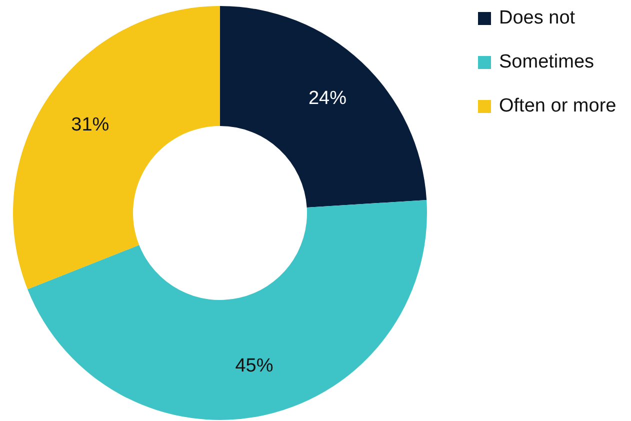 This screenshot has width=631, height=421. Describe the element at coordinates (546, 62) in the screenshot. I see `legend-label: Sometimes` at that location.